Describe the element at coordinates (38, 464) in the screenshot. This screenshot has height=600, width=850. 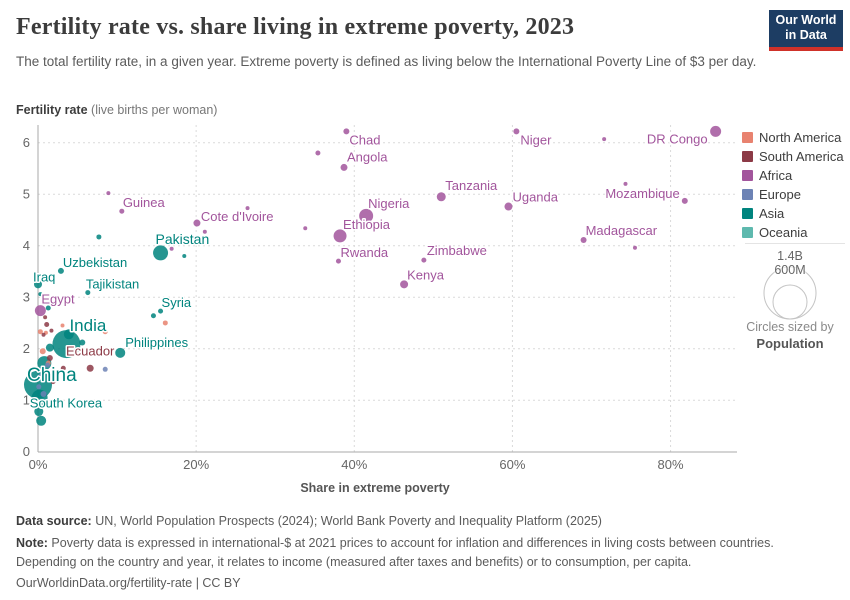
I see `x-tick-label: 0%` at that location.